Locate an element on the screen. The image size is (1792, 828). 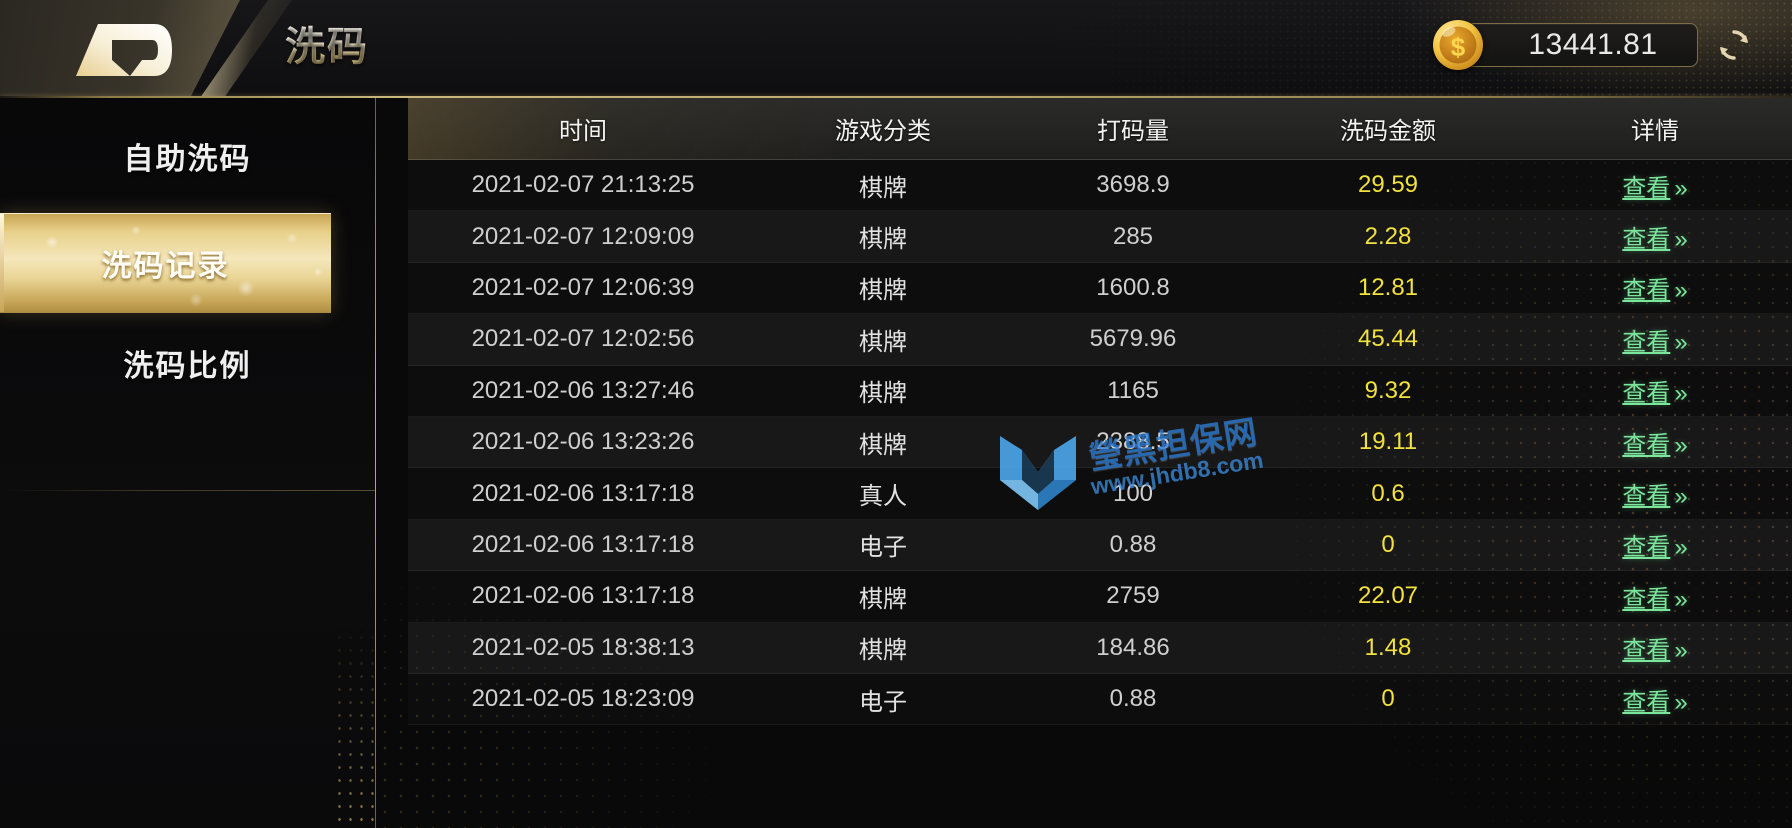
cell-rebate-amount: 45.44 is located at coordinates (1388, 339).